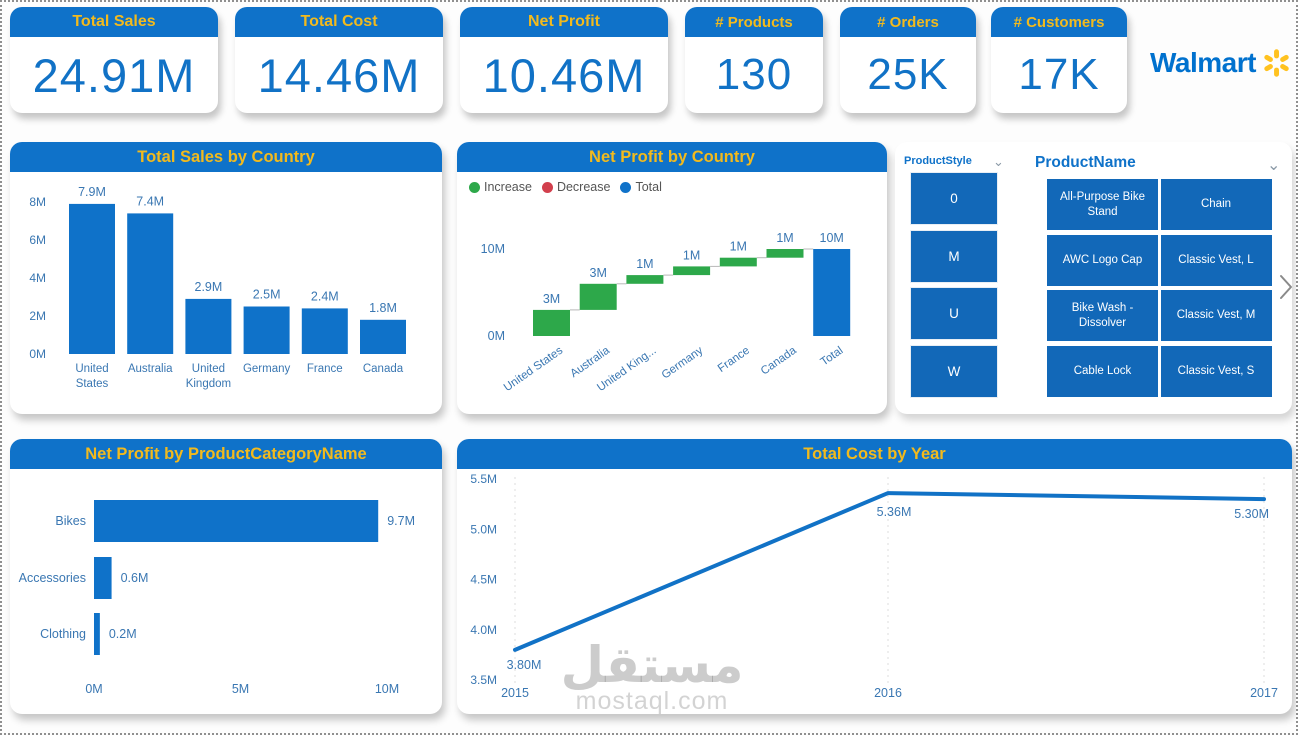 The image size is (1298, 735). What do you see at coordinates (52, 578) in the screenshot?
I see `y-axis-label: Accessories` at bounding box center [52, 578].